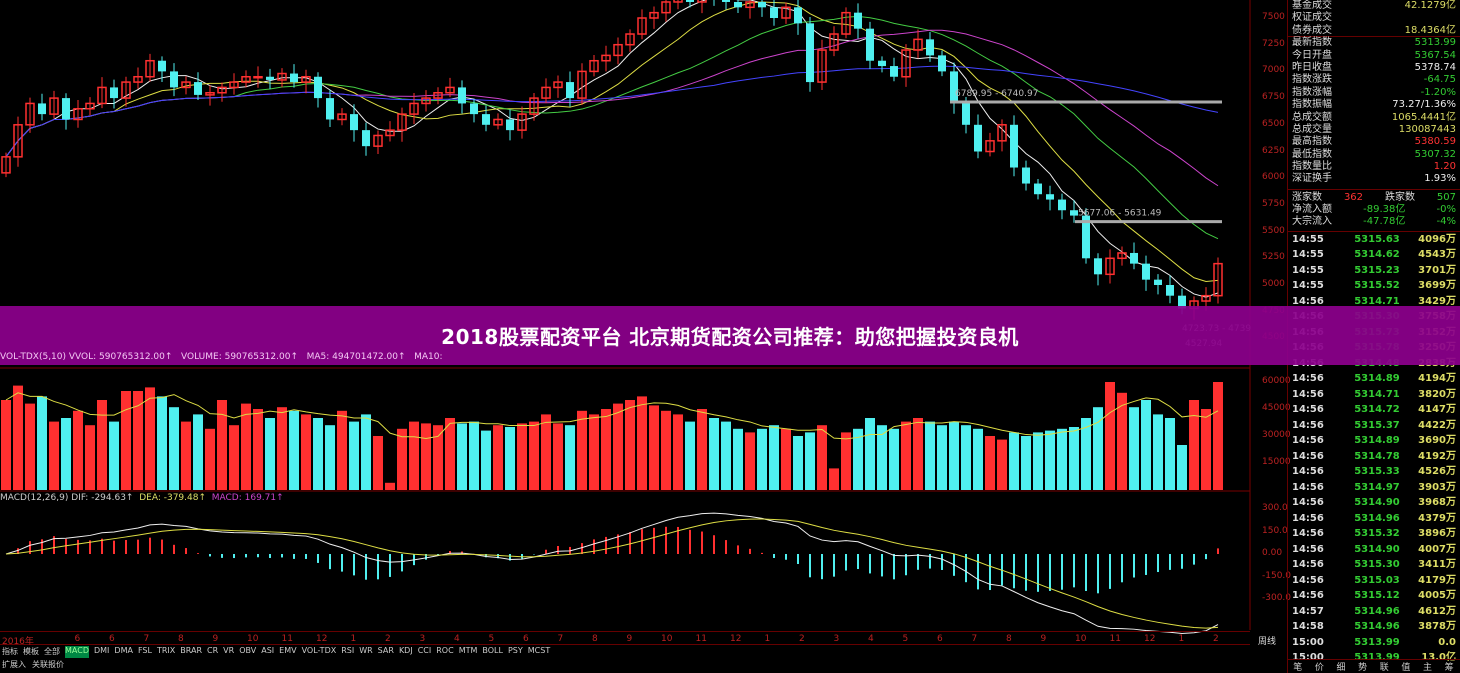  I want to click on panel-tab: 主, so click(1428, 668).